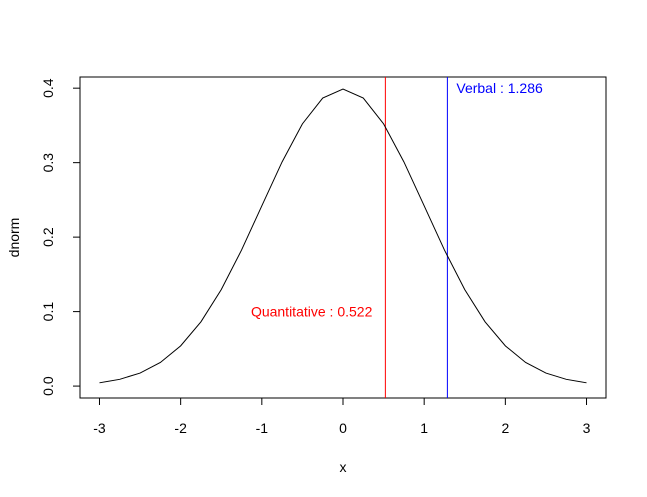 The height and width of the screenshot is (497, 647). Describe the element at coordinates (343, 428) in the screenshot. I see `x-tick-label: 0` at that location.